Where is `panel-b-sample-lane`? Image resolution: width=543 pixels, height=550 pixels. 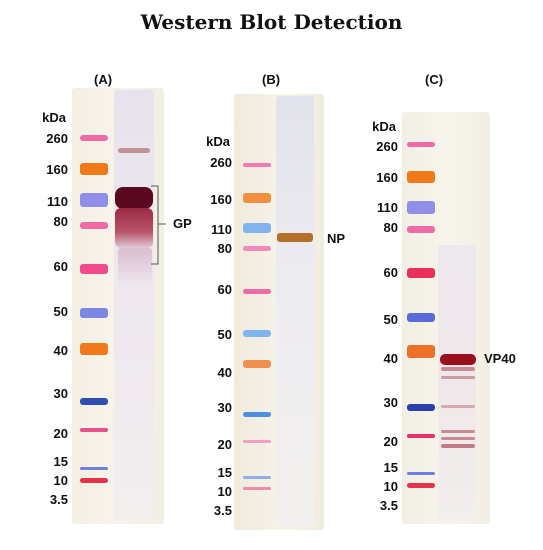 panel-b-sample-lane is located at coordinates (295, 311).